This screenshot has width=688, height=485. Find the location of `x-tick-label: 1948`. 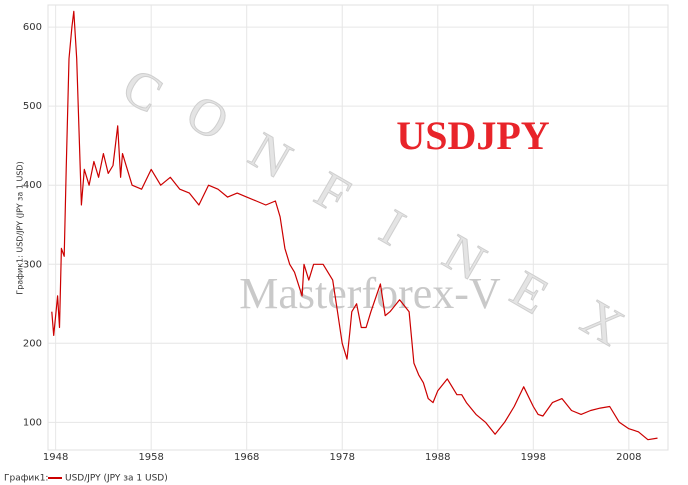

x-tick-label: 1948 is located at coordinates (55, 457).